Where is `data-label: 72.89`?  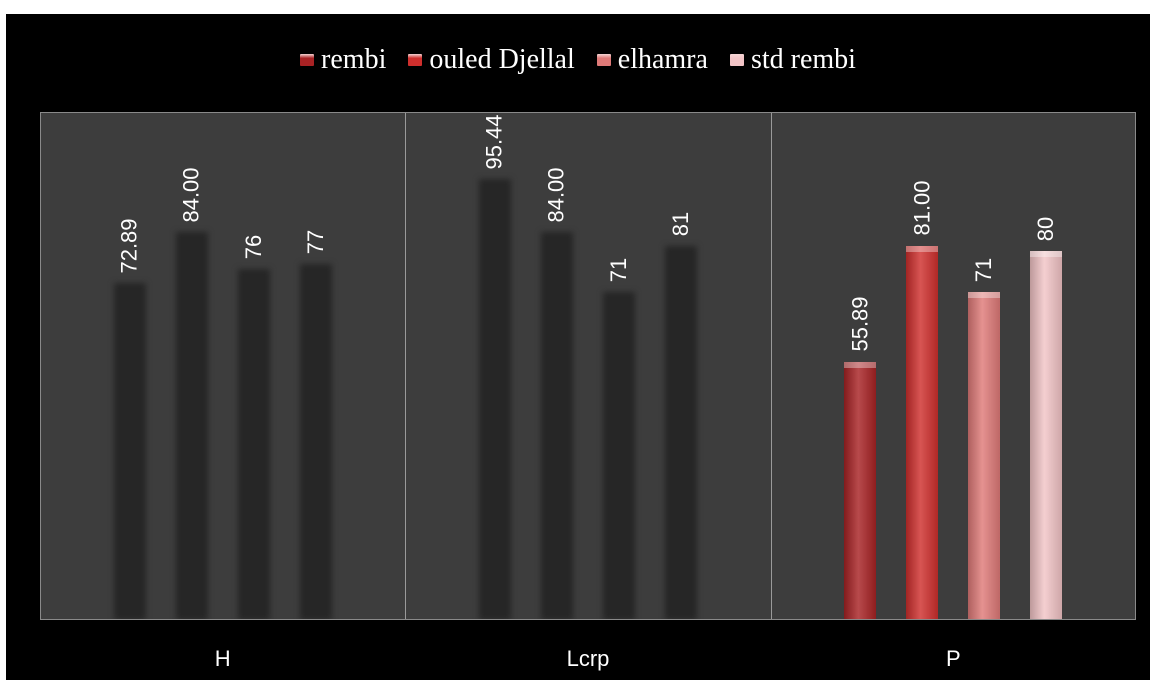
data-label: 72.89 is located at coordinates (129, 246).